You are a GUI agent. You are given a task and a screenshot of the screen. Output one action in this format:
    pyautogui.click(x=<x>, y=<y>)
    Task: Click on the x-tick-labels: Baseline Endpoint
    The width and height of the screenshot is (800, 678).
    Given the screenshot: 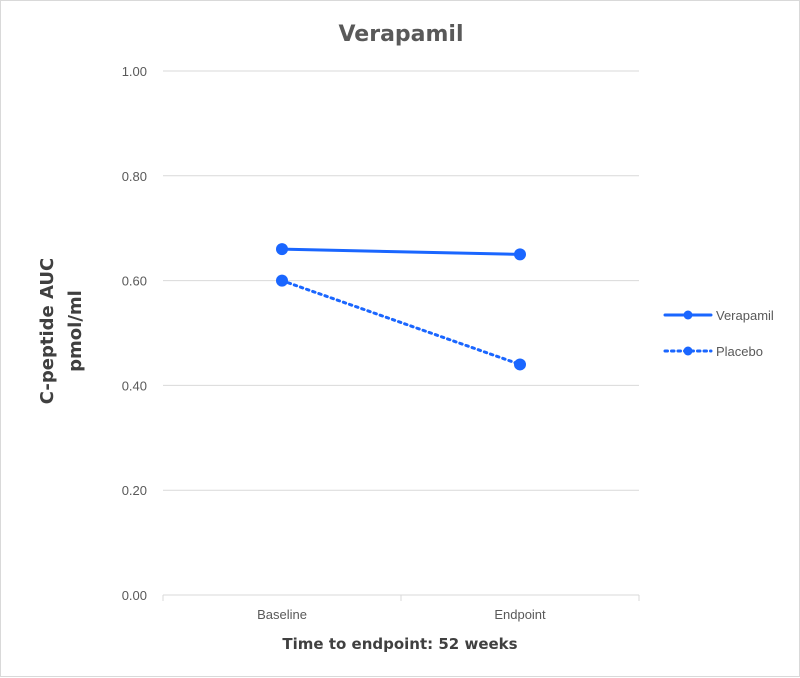 What is the action you would take?
    pyautogui.click(x=401, y=608)
    